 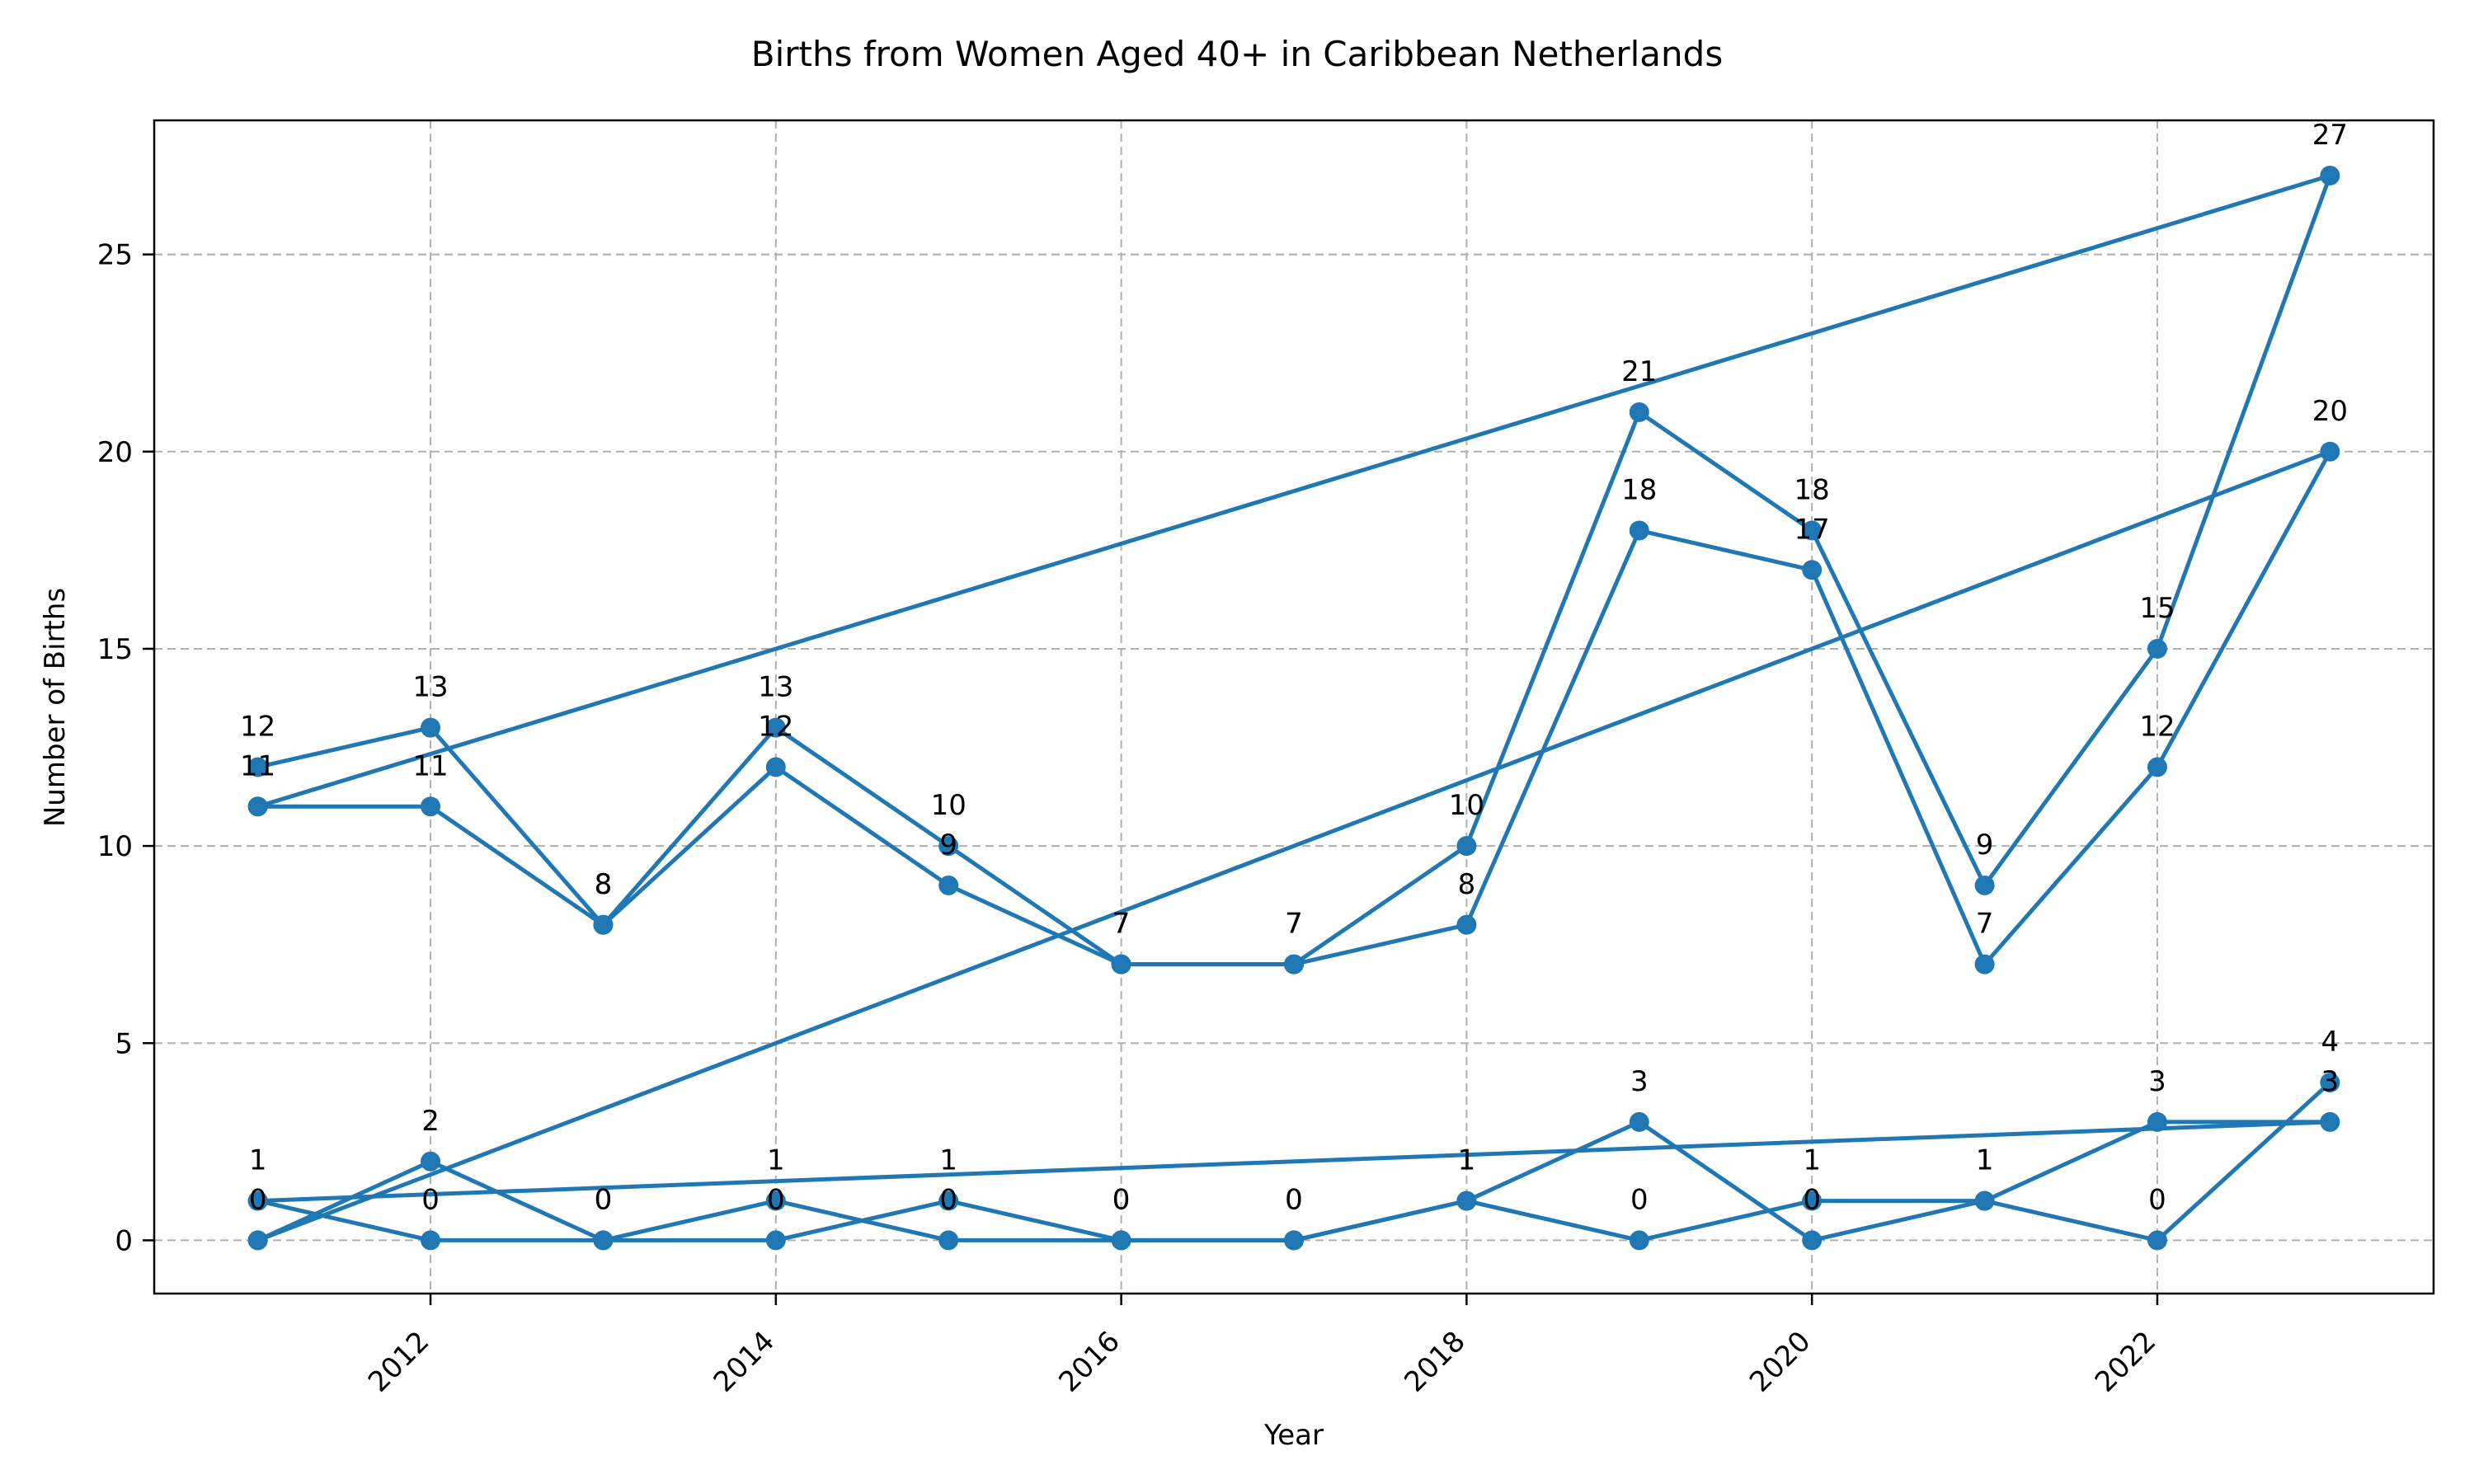 I want to click on data-label: 21, so click(x=1639, y=371).